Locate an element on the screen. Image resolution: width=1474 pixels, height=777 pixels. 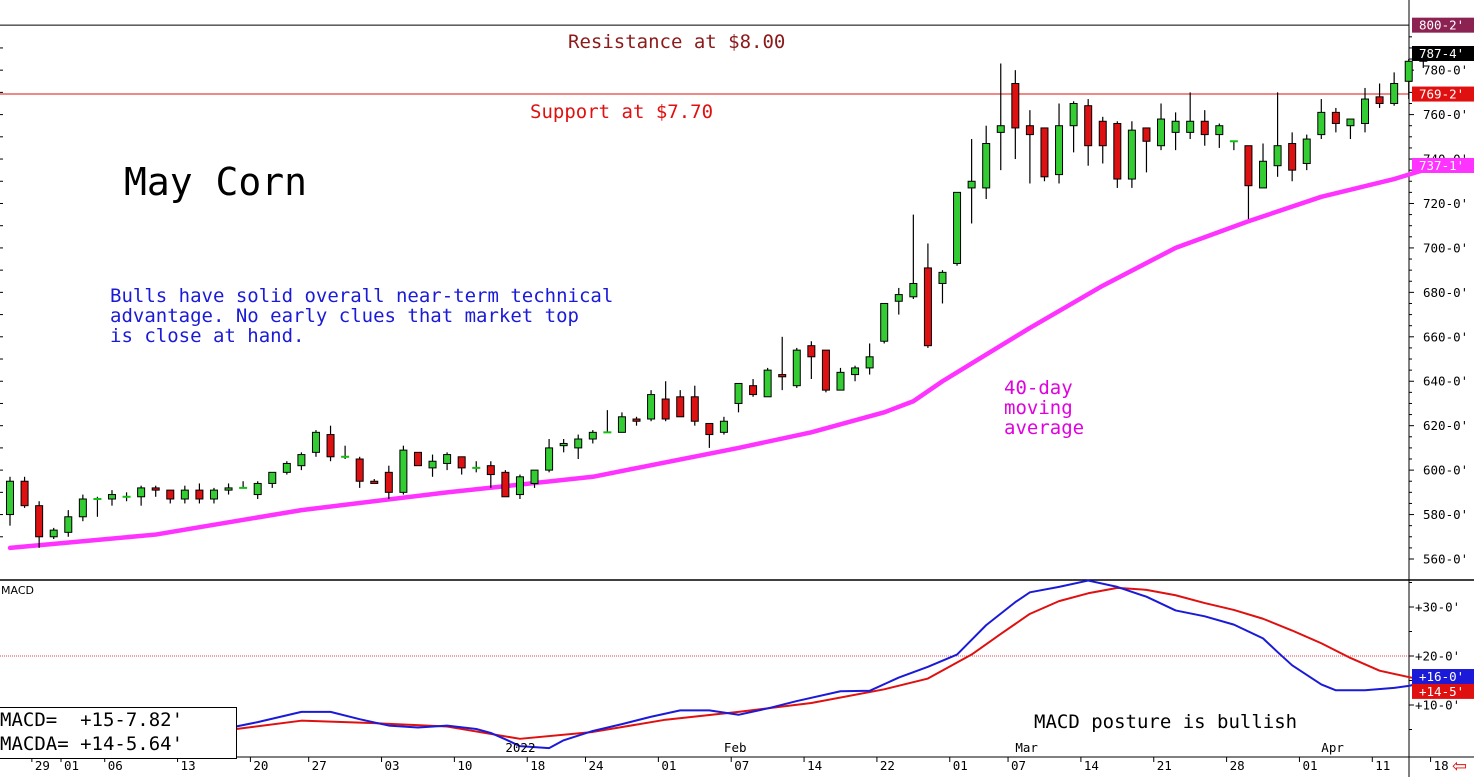
macd-y-tick-label: +30-0' is located at coordinates (1437, 607).